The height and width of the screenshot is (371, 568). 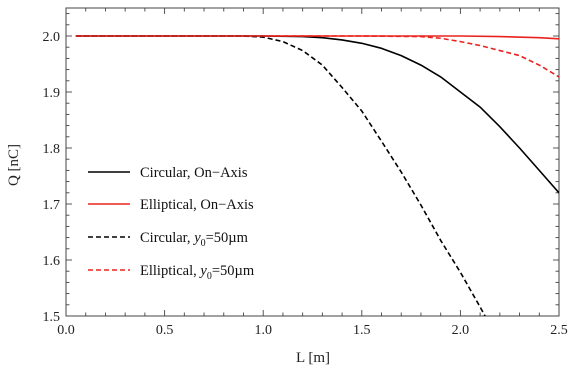 What do you see at coordinates (165, 330) in the screenshot?
I see `x-tick-label: 0.5` at bounding box center [165, 330].